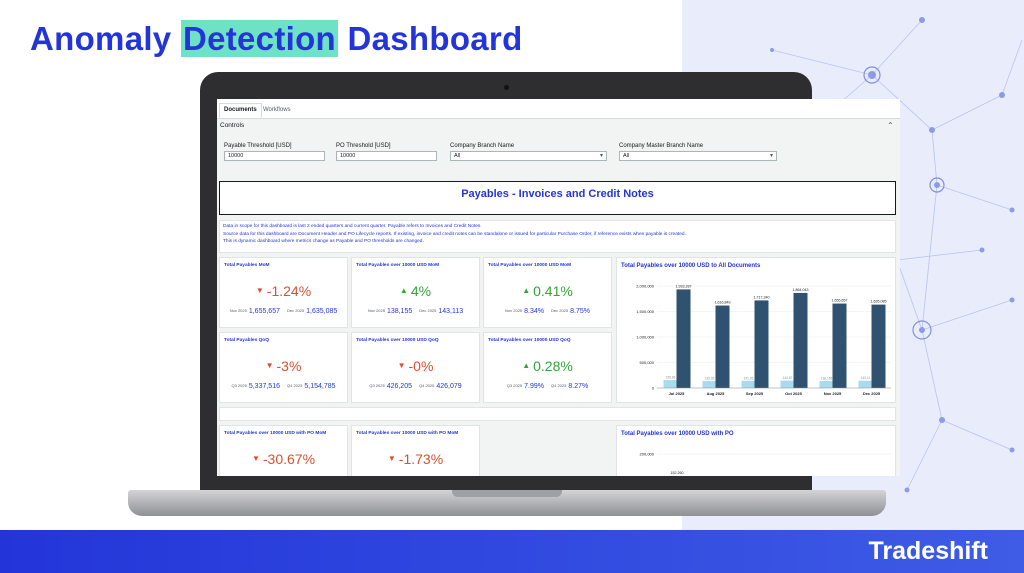  I want to click on kpi-value: ▲ 0.28%, so click(547, 366).